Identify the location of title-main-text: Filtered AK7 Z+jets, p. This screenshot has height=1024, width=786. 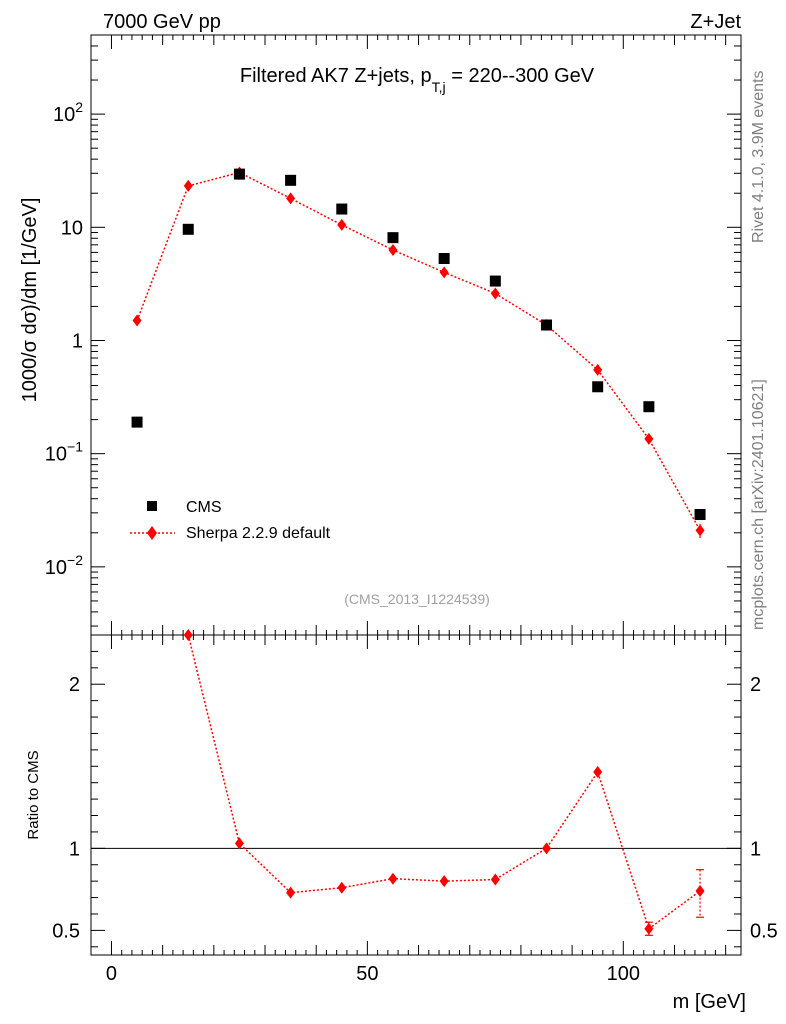
(336, 76).